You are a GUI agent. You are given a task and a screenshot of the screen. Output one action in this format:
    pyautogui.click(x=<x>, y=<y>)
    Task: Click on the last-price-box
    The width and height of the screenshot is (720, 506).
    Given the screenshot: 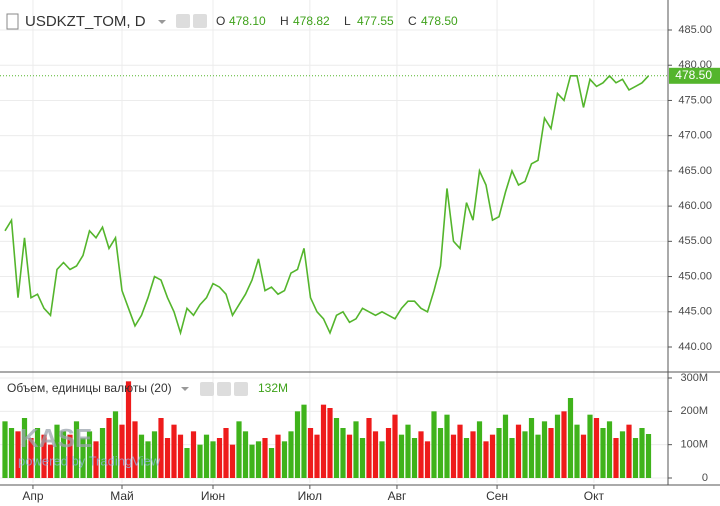 What is the action you would take?
    pyautogui.click(x=694, y=75)
    